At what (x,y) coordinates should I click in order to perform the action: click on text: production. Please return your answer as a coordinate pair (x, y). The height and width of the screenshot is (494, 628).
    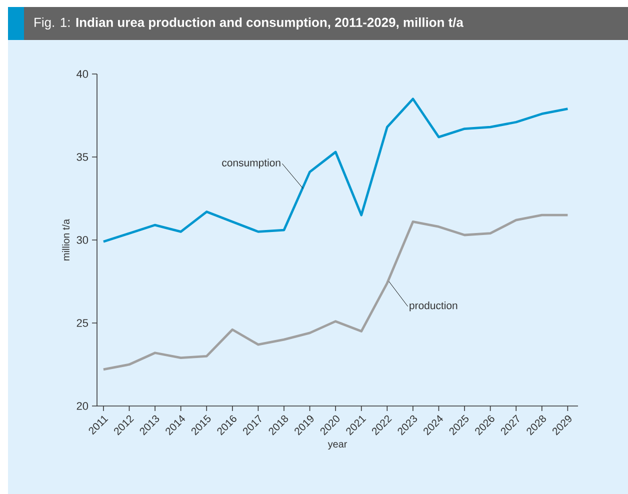
    Looking at the image, I should click on (434, 307).